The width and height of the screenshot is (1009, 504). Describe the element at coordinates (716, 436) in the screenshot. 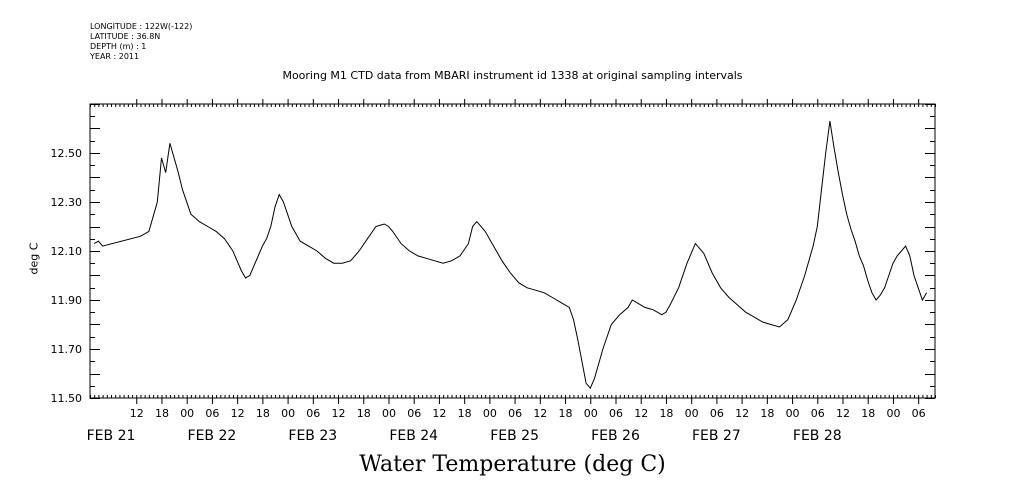

I see `x-day-label: FEB 27` at that location.